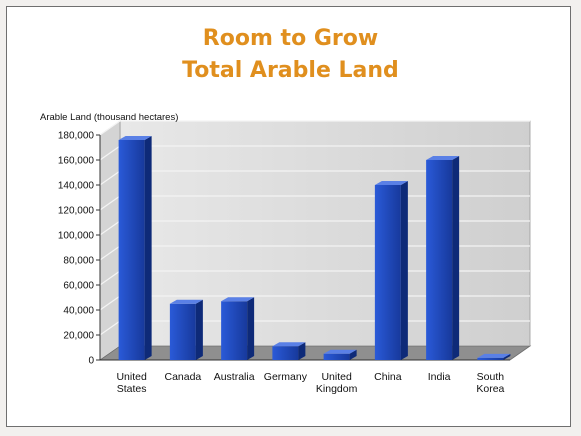 This screenshot has width=581, height=436. I want to click on y-tick-label: 20,000, so click(78, 336).